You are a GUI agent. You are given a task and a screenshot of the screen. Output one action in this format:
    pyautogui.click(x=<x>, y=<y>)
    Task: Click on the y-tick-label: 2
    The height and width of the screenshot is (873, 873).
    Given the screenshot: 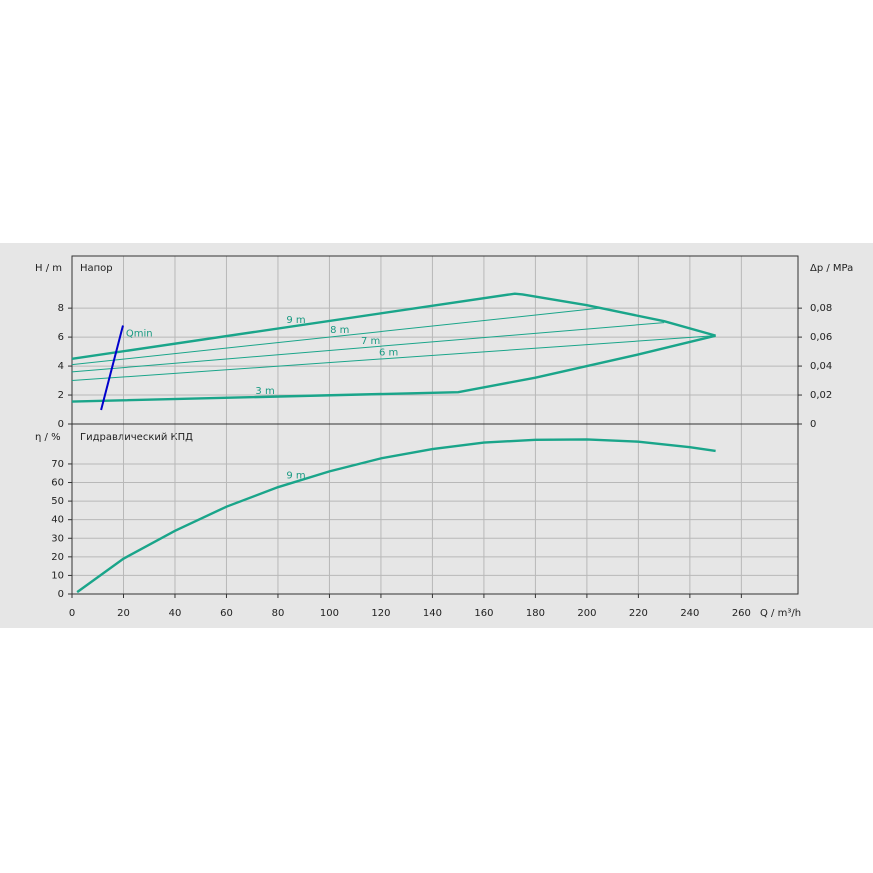 What is the action you would take?
    pyautogui.click(x=61, y=395)
    